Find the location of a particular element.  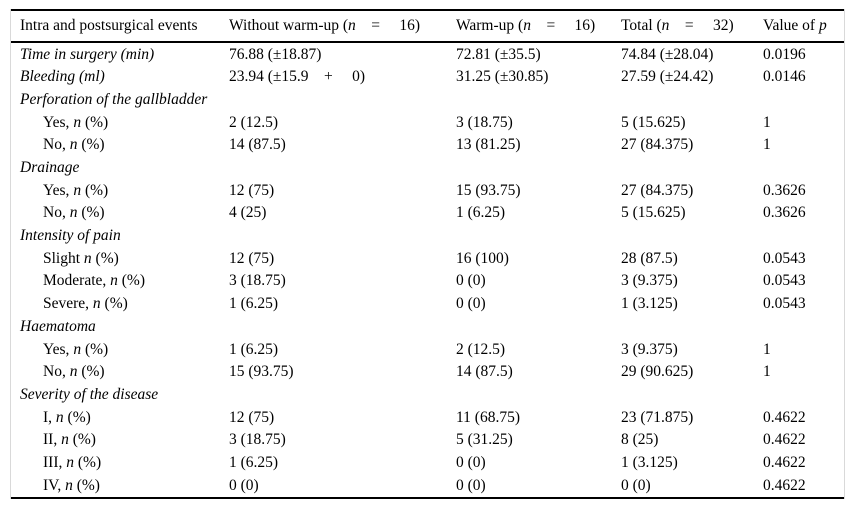

row-label: III, n (%) is located at coordinates (72, 462).